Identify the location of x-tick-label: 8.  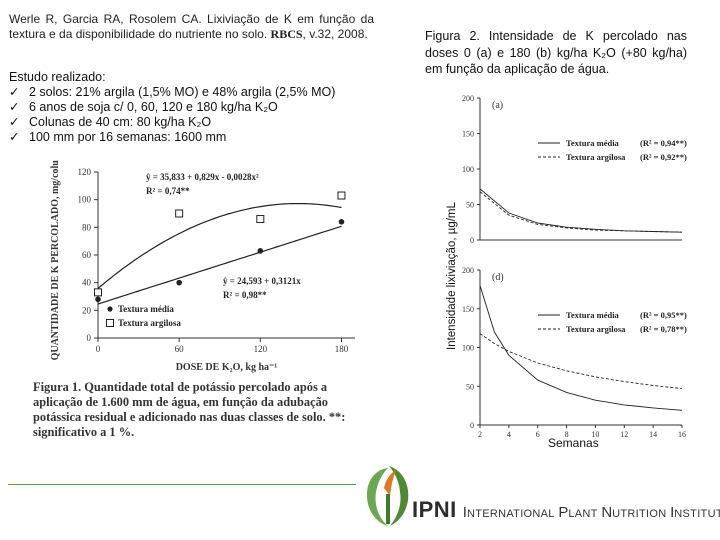
(567, 434).